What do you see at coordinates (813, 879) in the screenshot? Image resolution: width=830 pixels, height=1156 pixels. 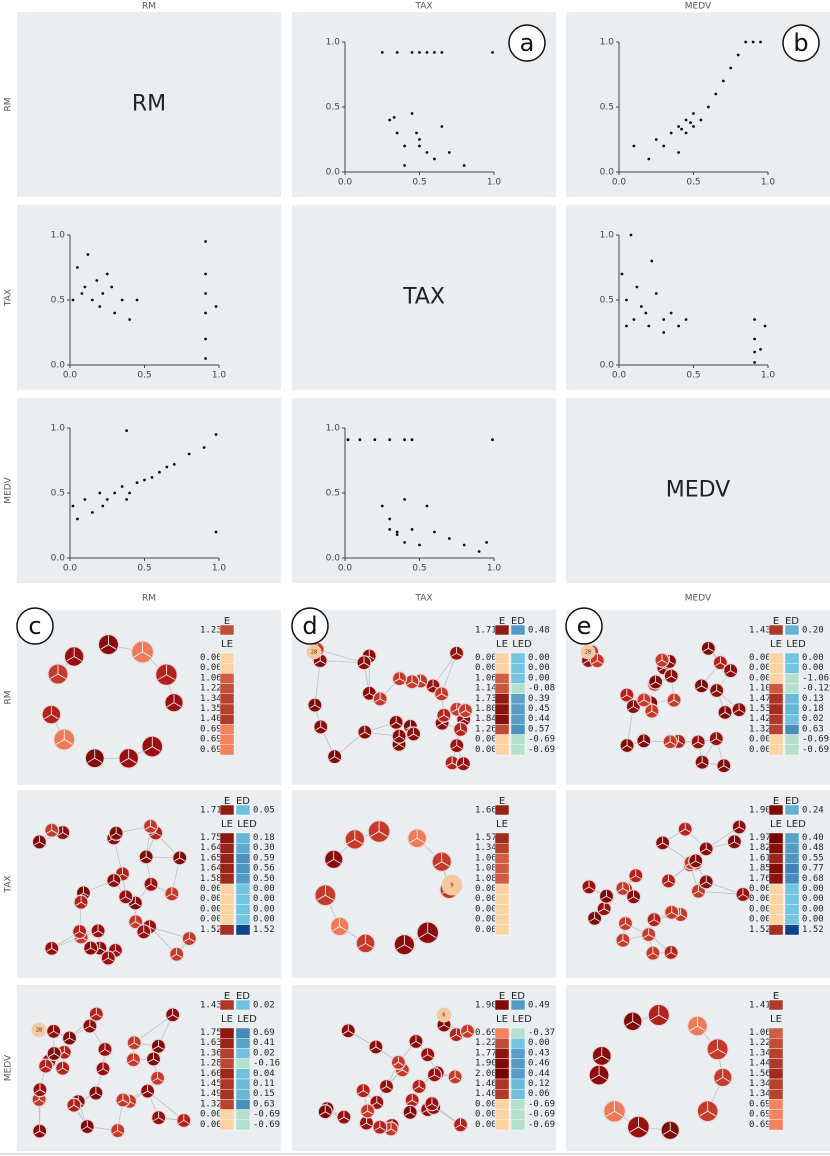 I see `led-value: 0.68` at bounding box center [813, 879].